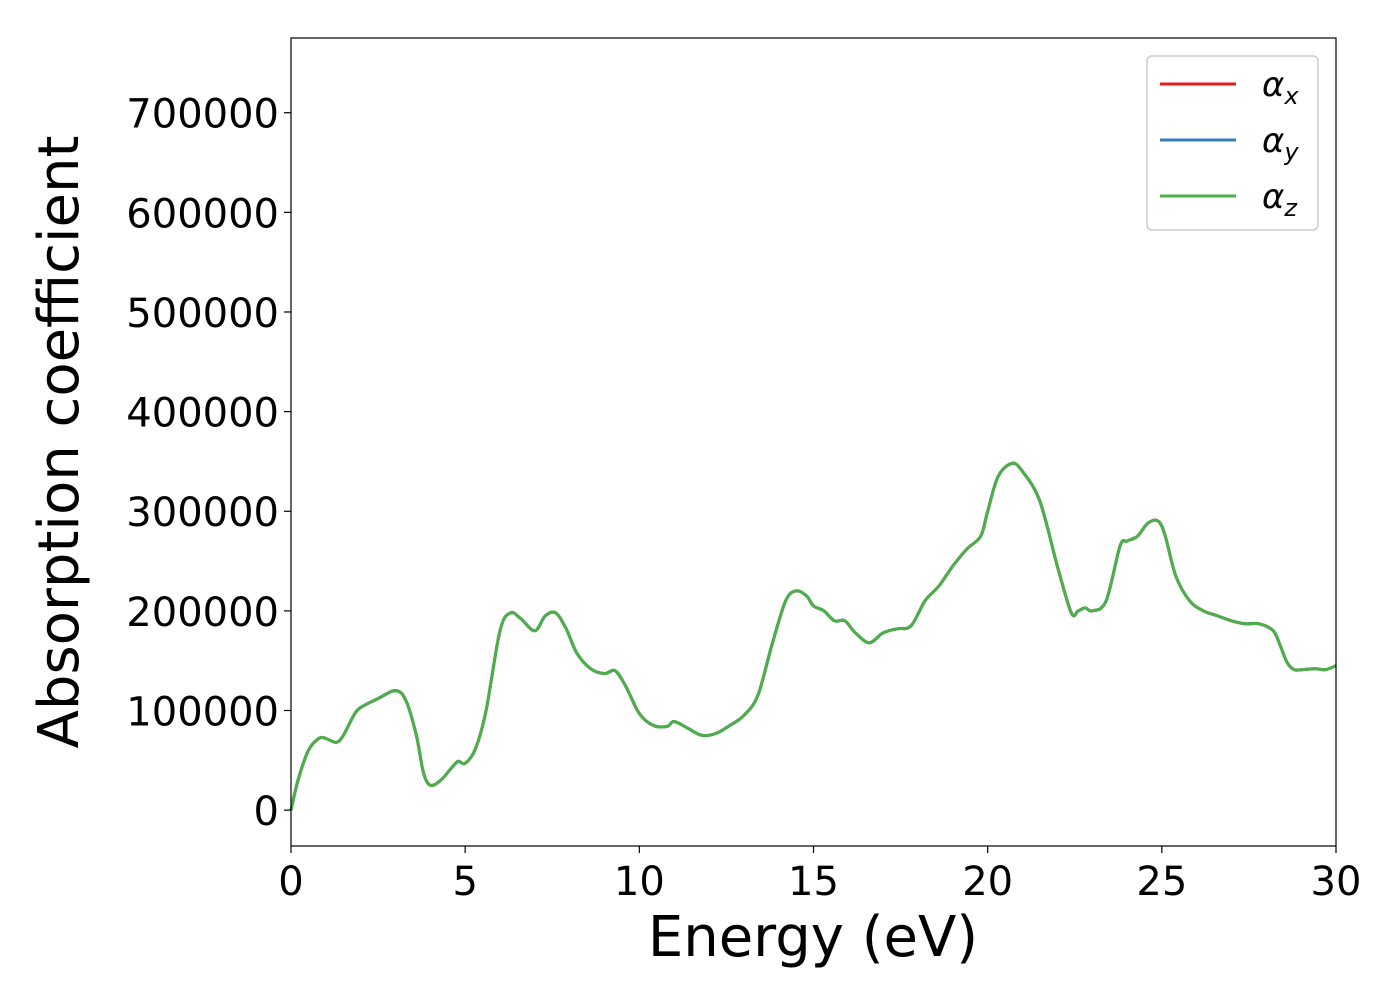 Image resolution: width=1400 pixels, height=1000 pixels. I want to click on x-axis-ticks: 0 5 10 15 20 25 30, so click(819, 875).